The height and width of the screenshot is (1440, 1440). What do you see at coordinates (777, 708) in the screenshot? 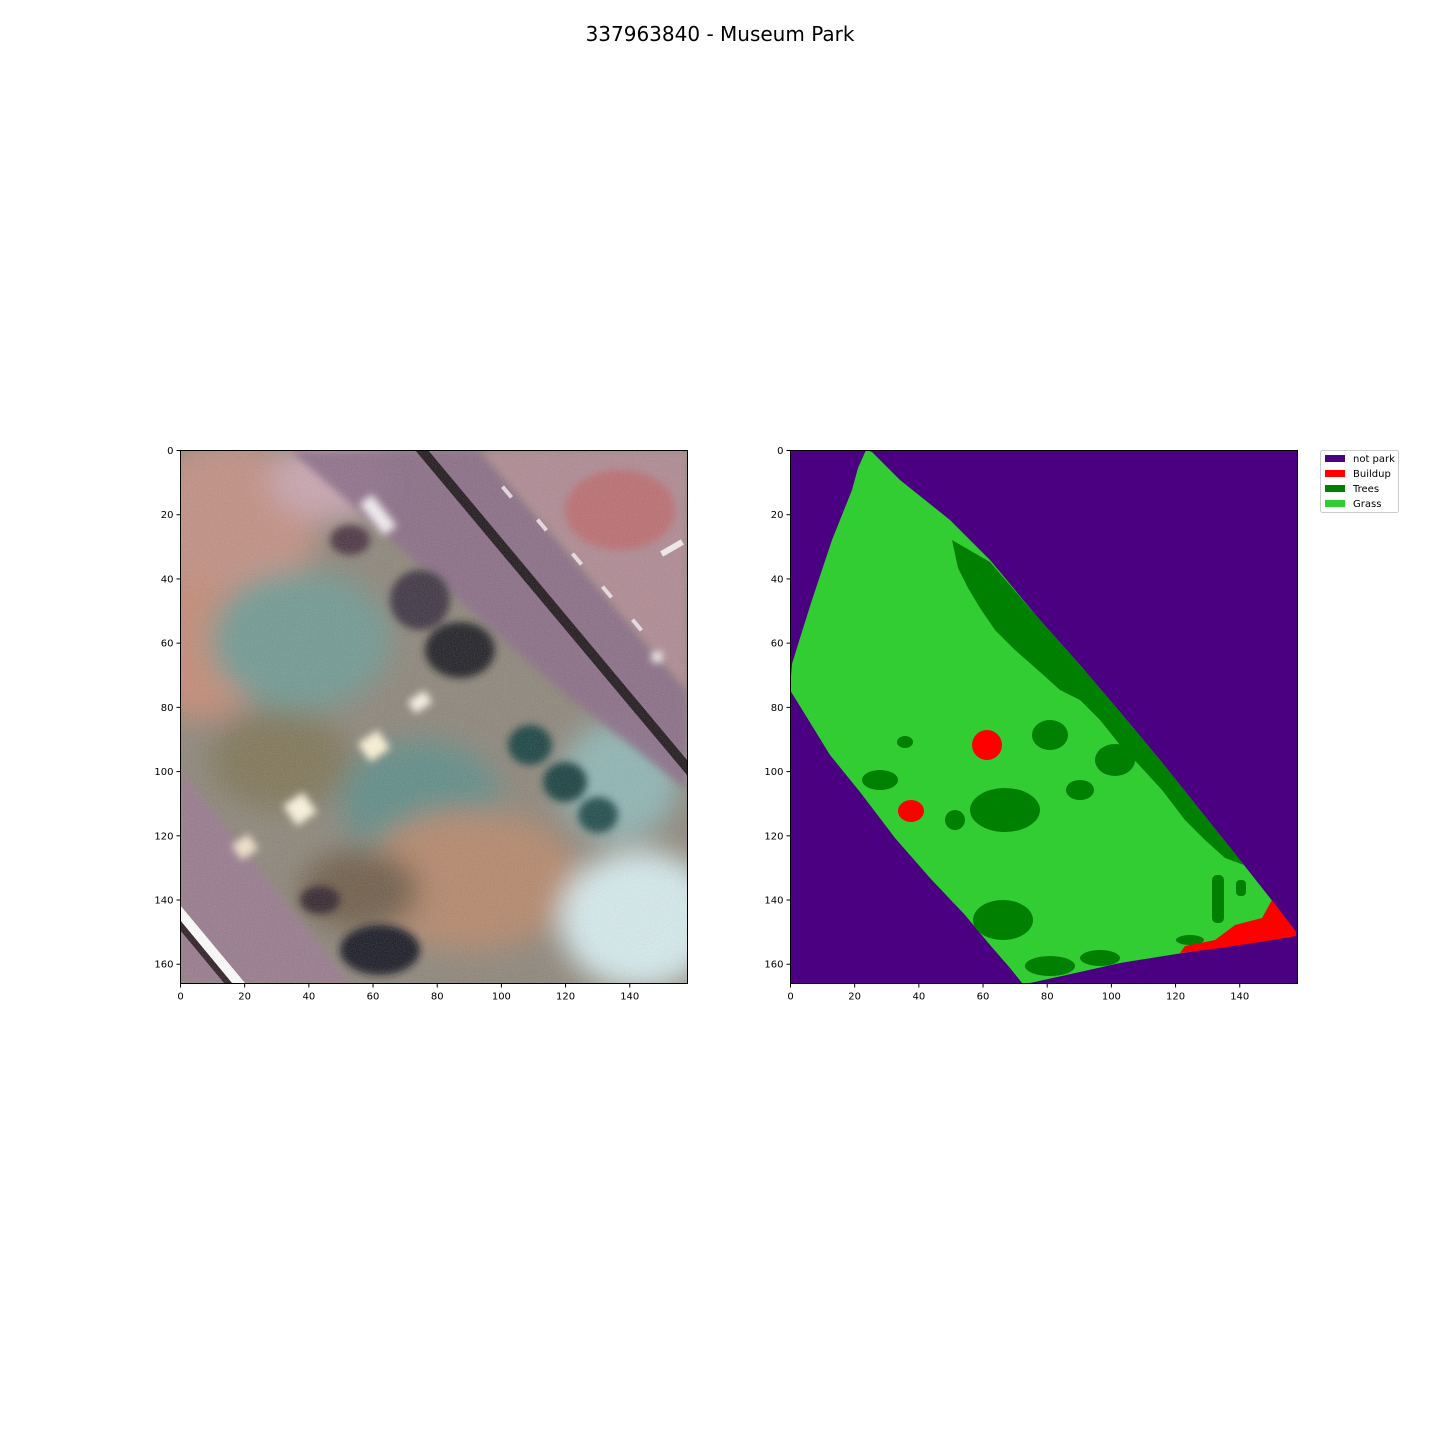
I see `classification-y-tick-label: 80` at bounding box center [777, 708].